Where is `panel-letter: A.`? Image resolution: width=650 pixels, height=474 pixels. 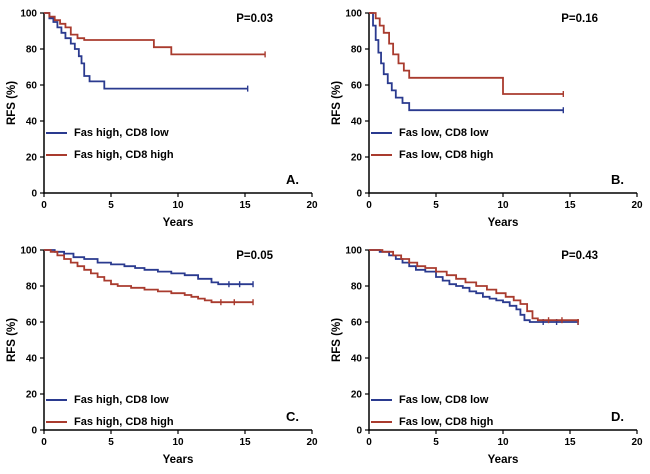 panel-letter: A. is located at coordinates (292, 179).